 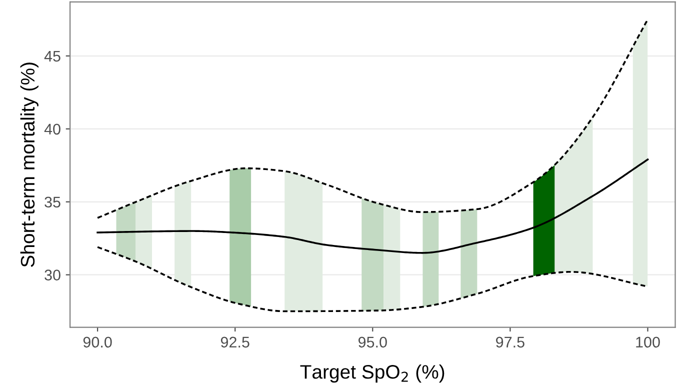 I want to click on x-tick-label: 97.5, so click(x=510, y=342).